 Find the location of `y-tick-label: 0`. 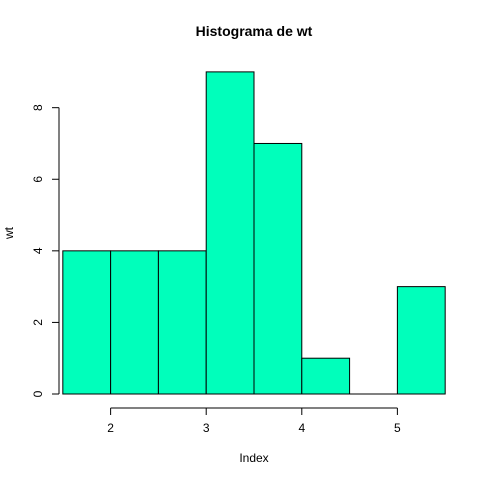

y-tick-label: 0 is located at coordinates (38, 393).